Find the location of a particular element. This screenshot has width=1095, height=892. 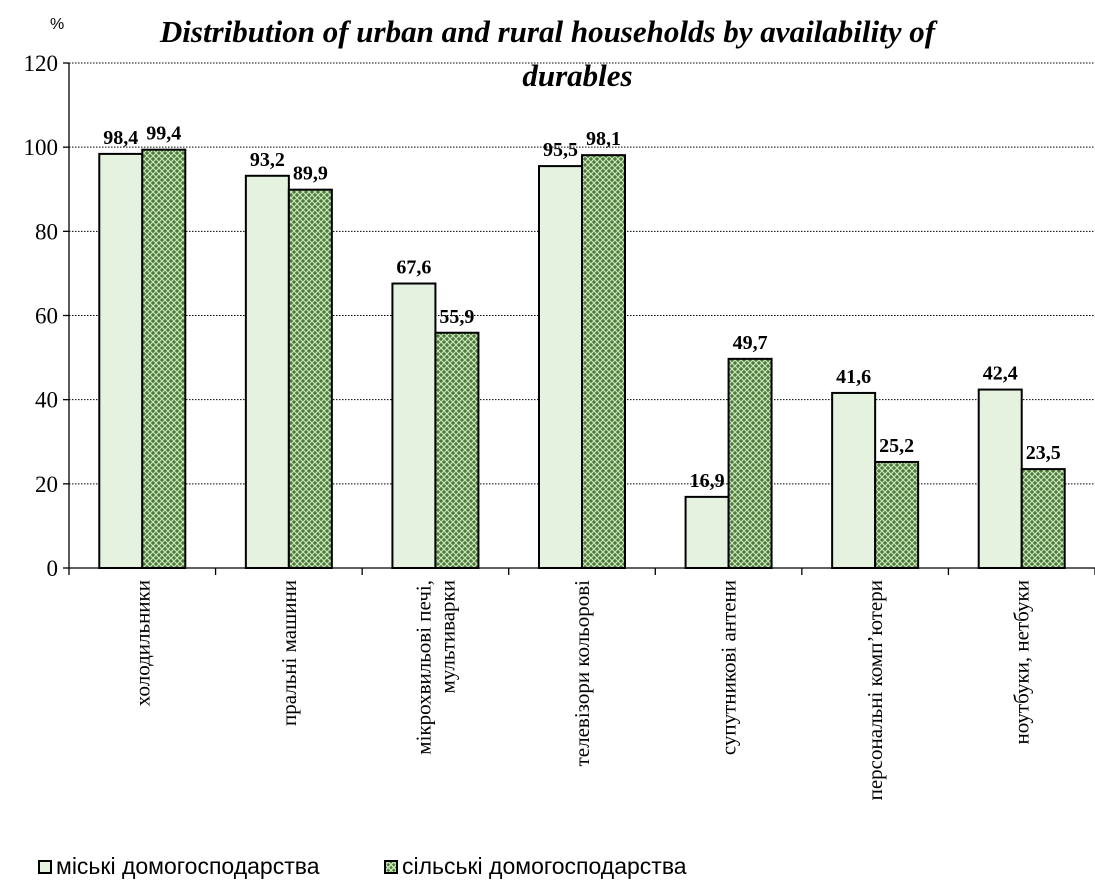

x-category-label-line: телевізори кольорові is located at coordinates (582, 673).